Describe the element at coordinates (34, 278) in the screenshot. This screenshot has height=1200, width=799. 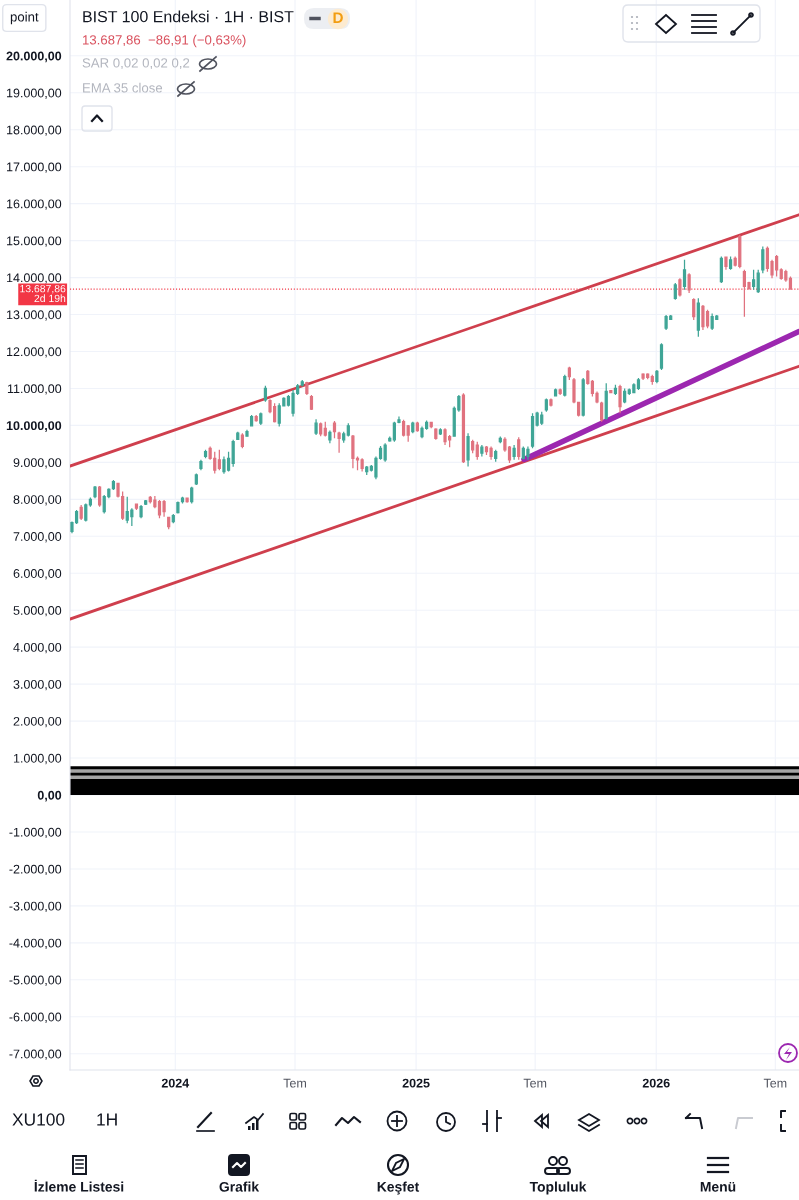
I see `y-tick-label: 14.000,00` at that location.